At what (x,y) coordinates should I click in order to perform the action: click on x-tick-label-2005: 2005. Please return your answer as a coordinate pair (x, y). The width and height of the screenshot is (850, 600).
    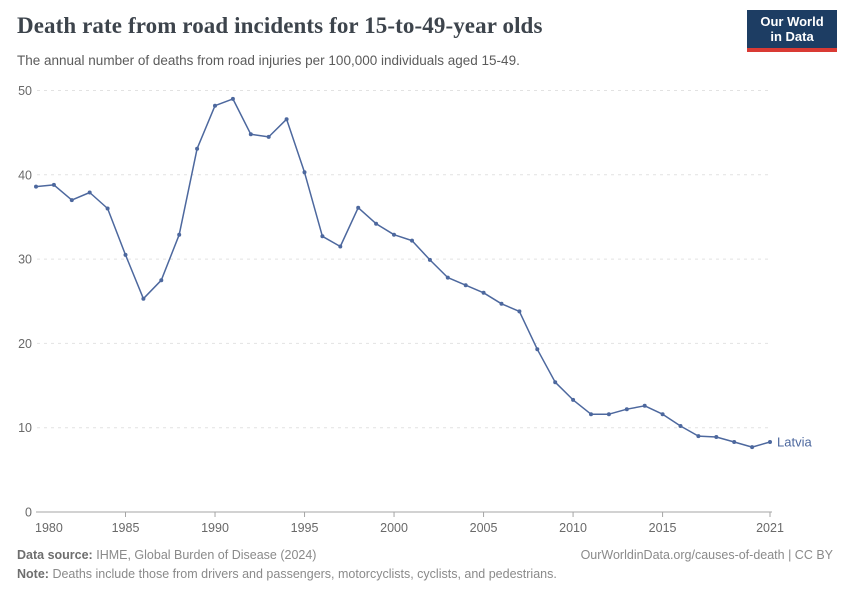
    Looking at the image, I should click on (484, 528).